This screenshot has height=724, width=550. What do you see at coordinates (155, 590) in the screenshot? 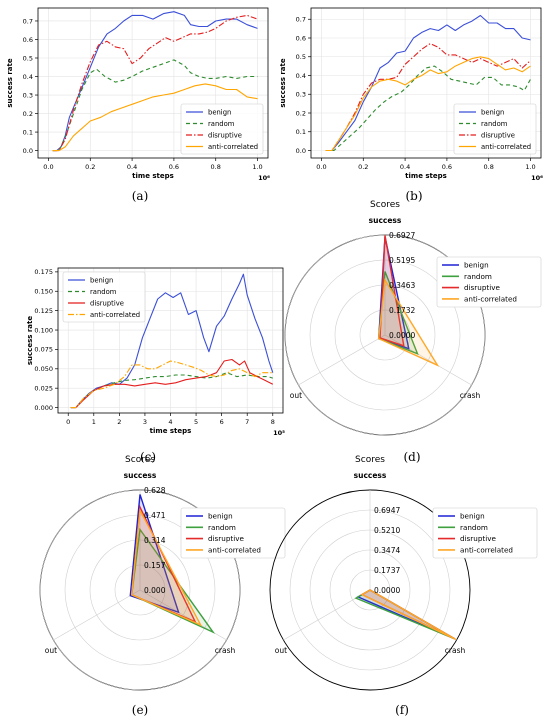
I see `radar-tick-label: 0.000` at bounding box center [155, 590].